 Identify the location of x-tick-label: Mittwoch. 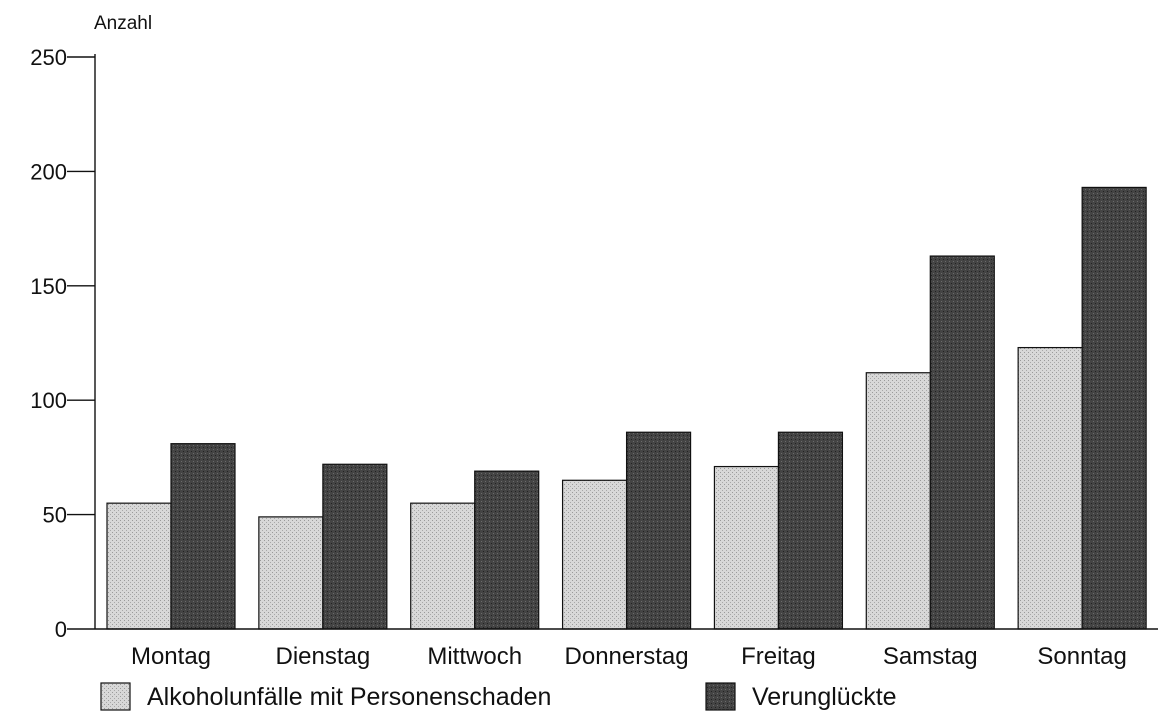
(474, 656).